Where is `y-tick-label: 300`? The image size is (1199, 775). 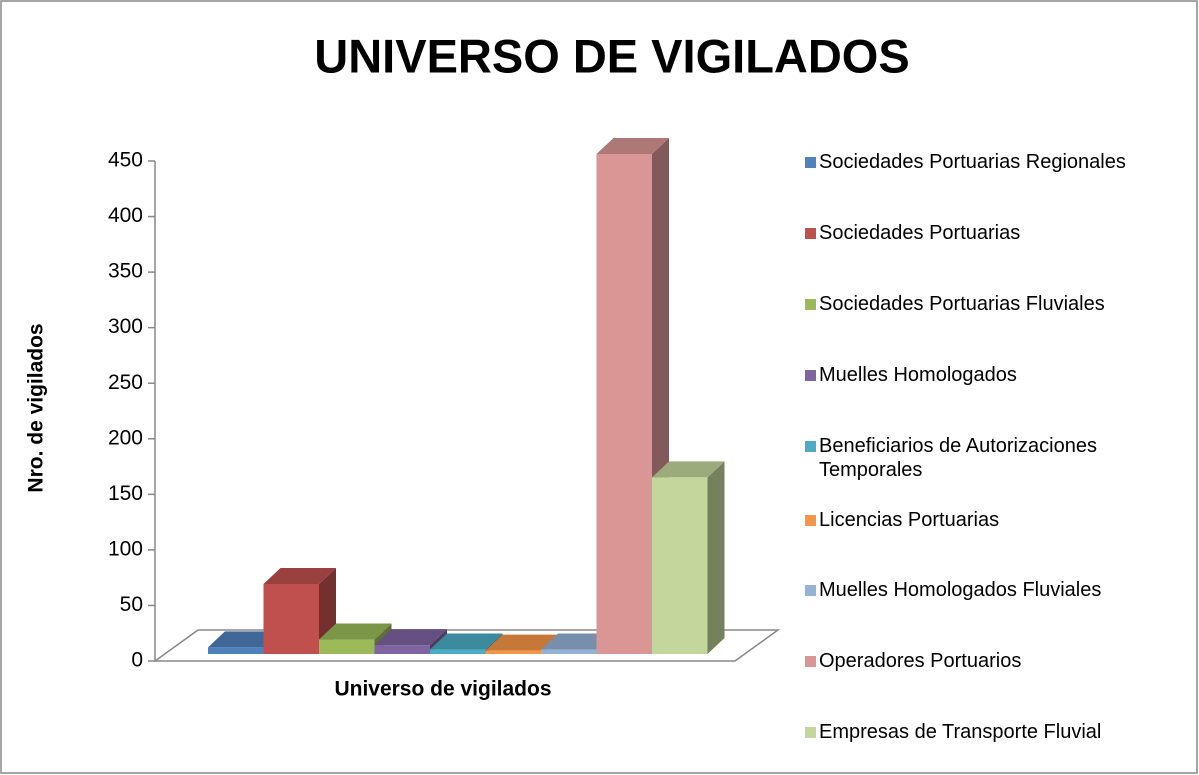
y-tick-label: 300 is located at coordinates (125, 326).